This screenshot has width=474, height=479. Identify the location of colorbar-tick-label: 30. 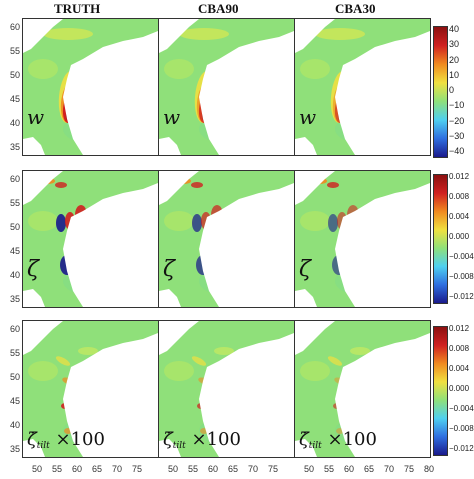
(454, 44).